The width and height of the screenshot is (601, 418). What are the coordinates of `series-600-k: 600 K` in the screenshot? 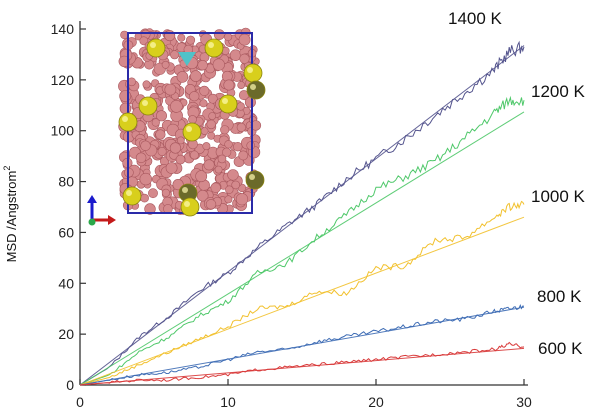 It's located at (331, 362).